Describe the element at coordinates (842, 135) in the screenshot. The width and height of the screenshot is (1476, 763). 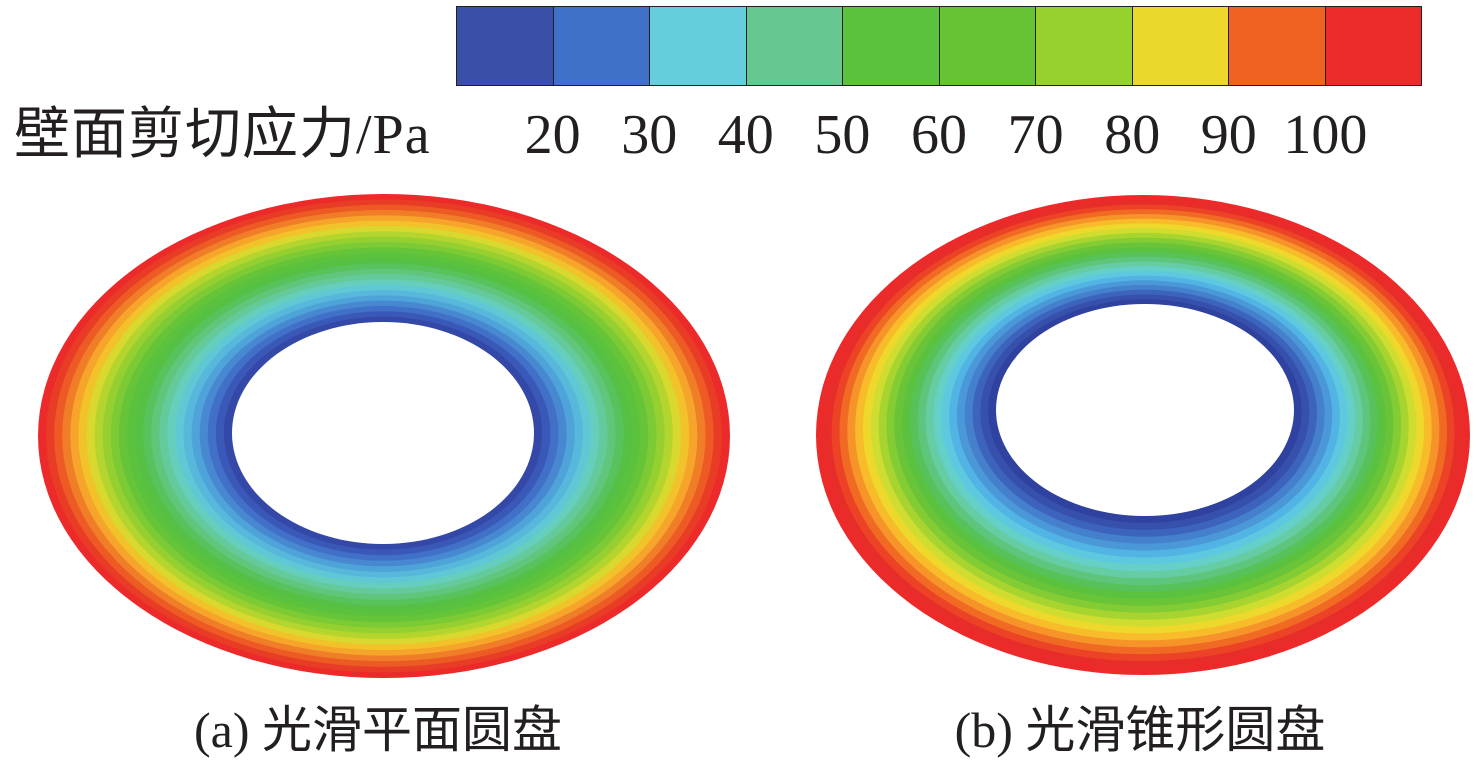
I see `colorbar-tick-label: 50` at that location.